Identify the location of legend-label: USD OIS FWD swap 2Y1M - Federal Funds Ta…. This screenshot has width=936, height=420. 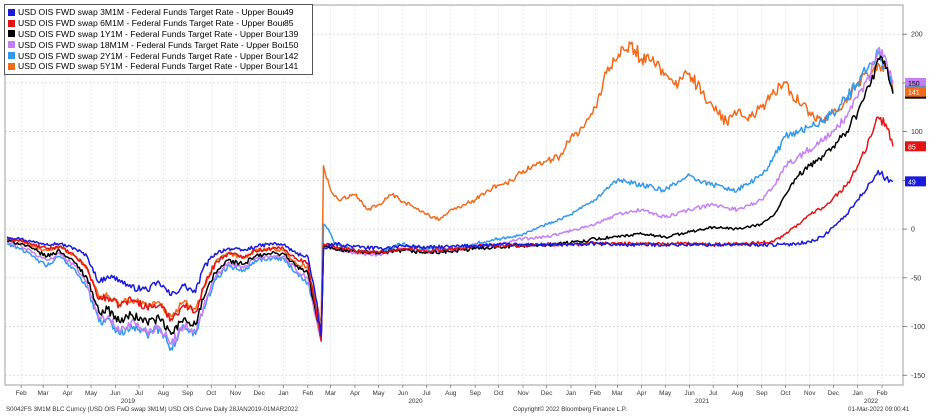
(151, 55).